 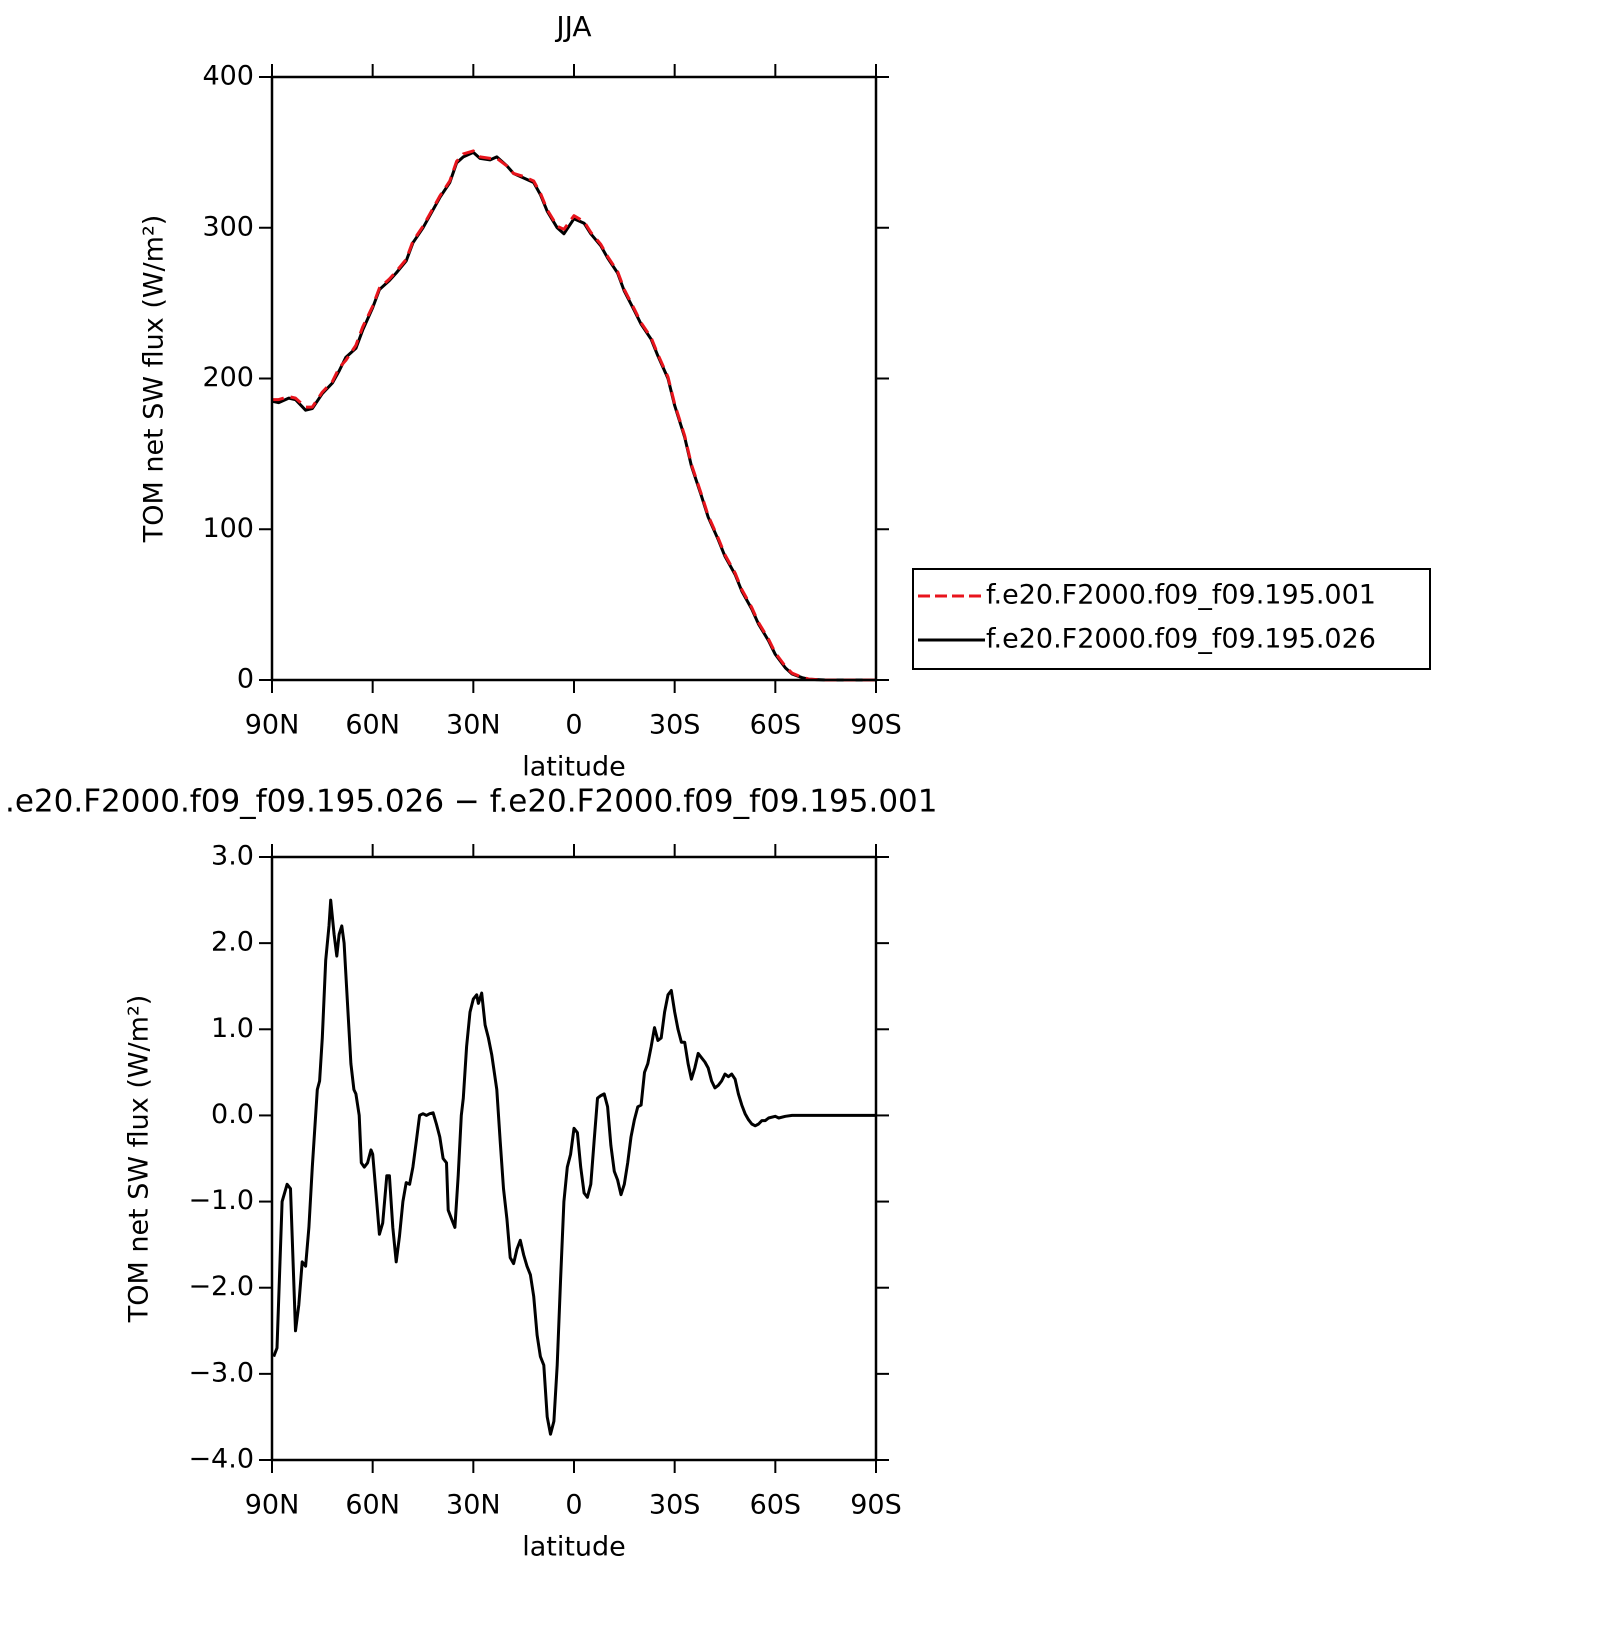 I want to click on y-tick-label: 1.0, so click(x=232, y=1028).